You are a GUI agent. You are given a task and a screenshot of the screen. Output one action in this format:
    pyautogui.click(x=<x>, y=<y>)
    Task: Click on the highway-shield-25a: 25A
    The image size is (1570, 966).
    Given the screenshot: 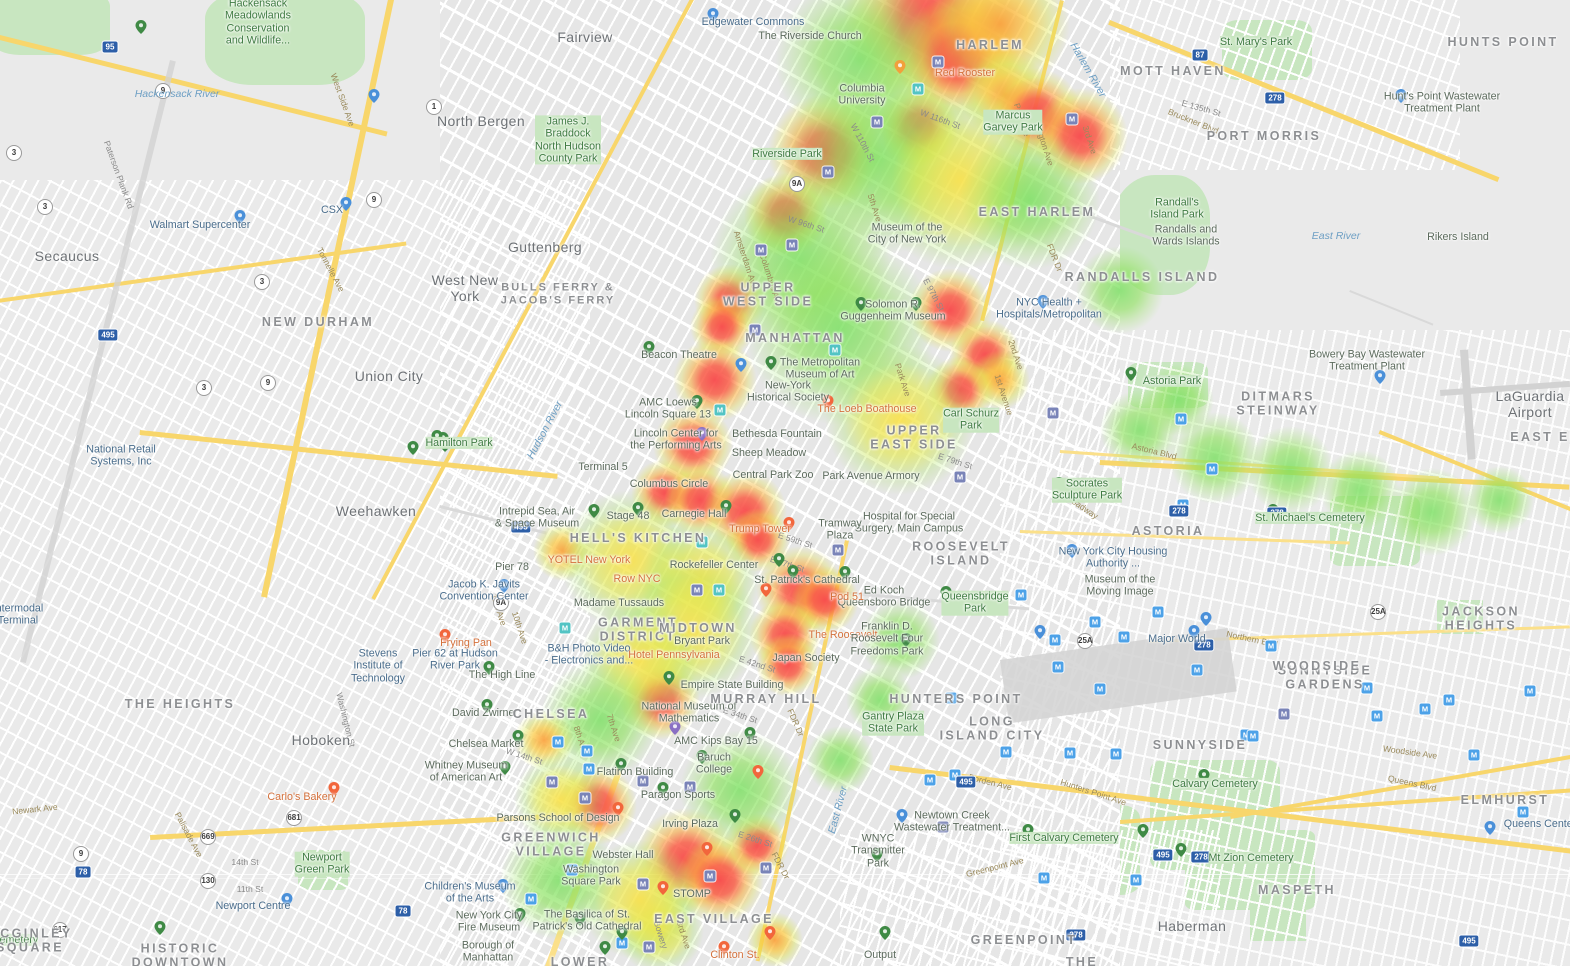 What is the action you would take?
    pyautogui.click(x=1085, y=641)
    